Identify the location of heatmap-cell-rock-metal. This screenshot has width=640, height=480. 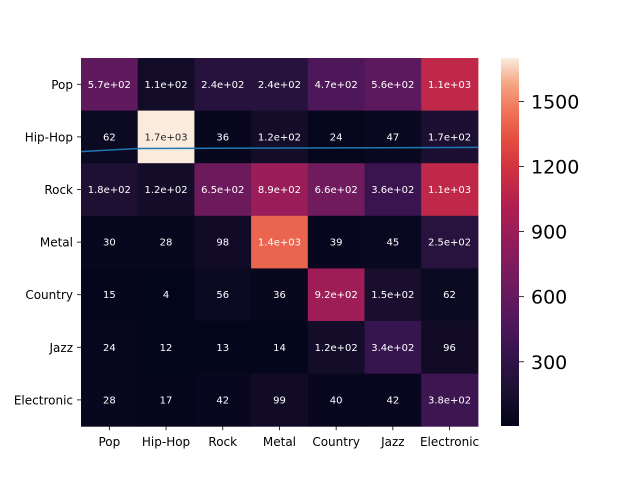
(280, 190).